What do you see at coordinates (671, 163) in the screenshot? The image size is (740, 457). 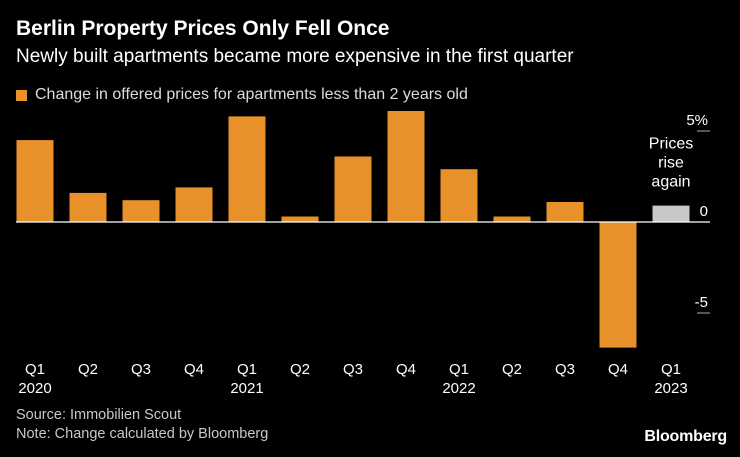 I see `annotation-text: rise` at bounding box center [671, 163].